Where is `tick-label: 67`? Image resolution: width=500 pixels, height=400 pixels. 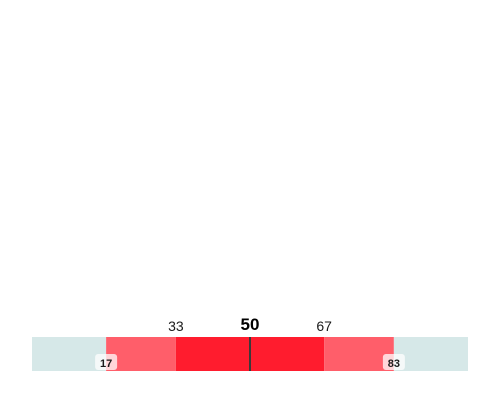 tick-label: 67 is located at coordinates (324, 326).